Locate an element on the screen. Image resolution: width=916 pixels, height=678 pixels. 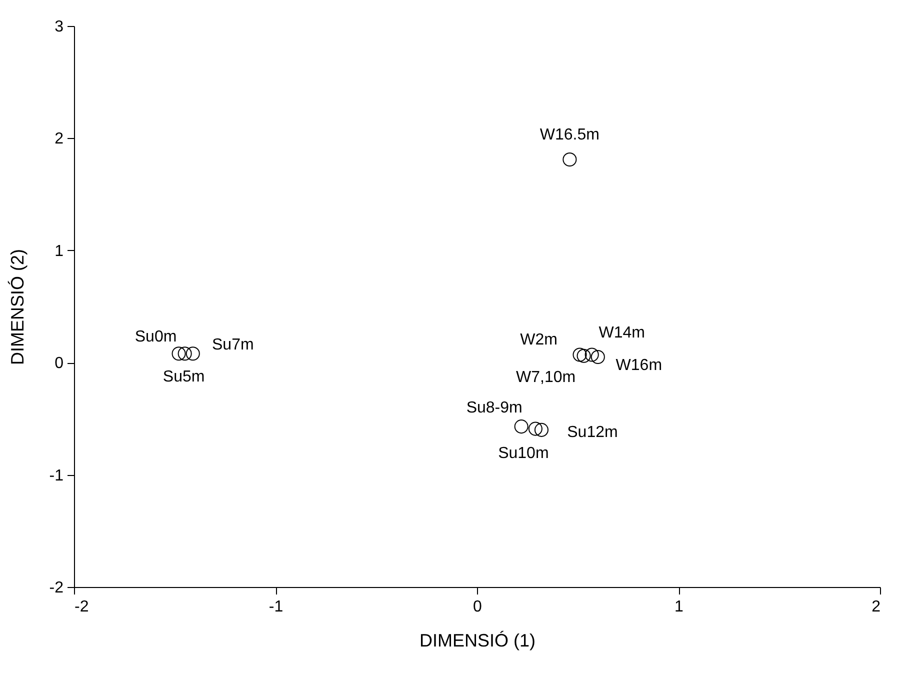
annotation: Su5m is located at coordinates (183, 377).